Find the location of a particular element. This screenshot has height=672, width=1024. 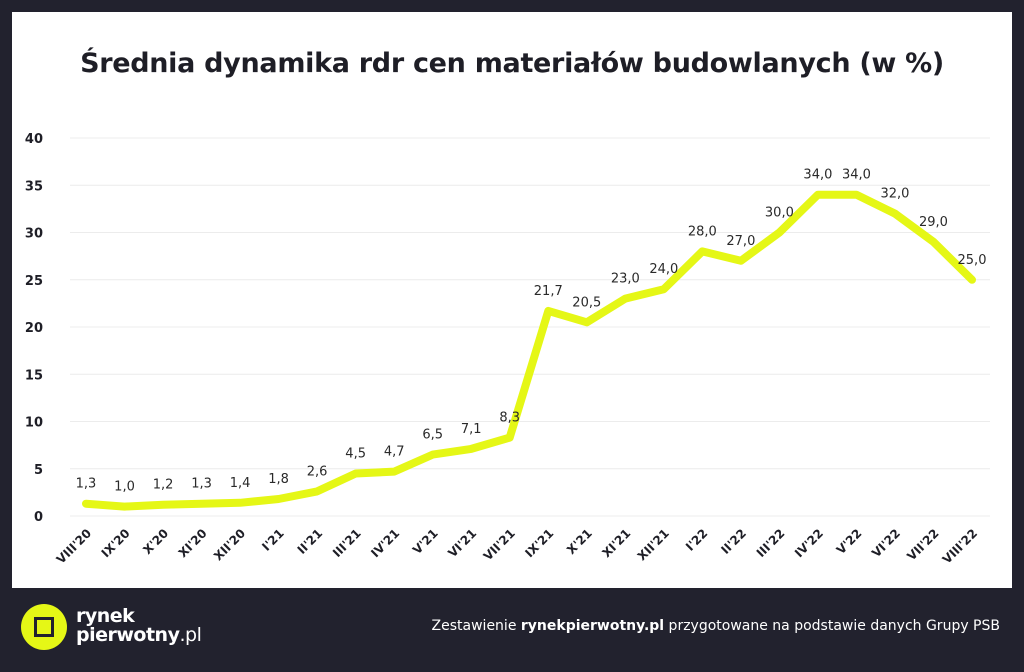

x-tick-label: I'21 is located at coordinates (272, 539).